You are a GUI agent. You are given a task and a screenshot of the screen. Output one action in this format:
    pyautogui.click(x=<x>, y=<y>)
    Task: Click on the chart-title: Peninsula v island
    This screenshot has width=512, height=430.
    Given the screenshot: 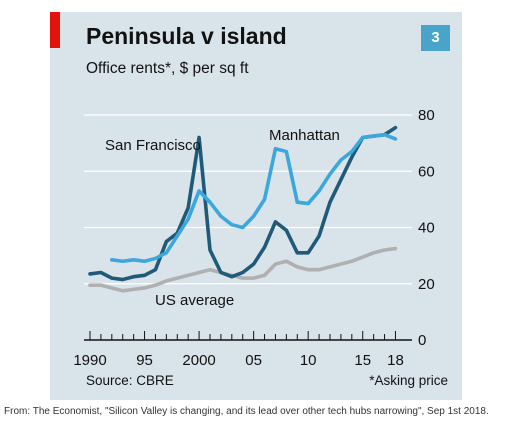 What is the action you would take?
    pyautogui.click(x=186, y=36)
    